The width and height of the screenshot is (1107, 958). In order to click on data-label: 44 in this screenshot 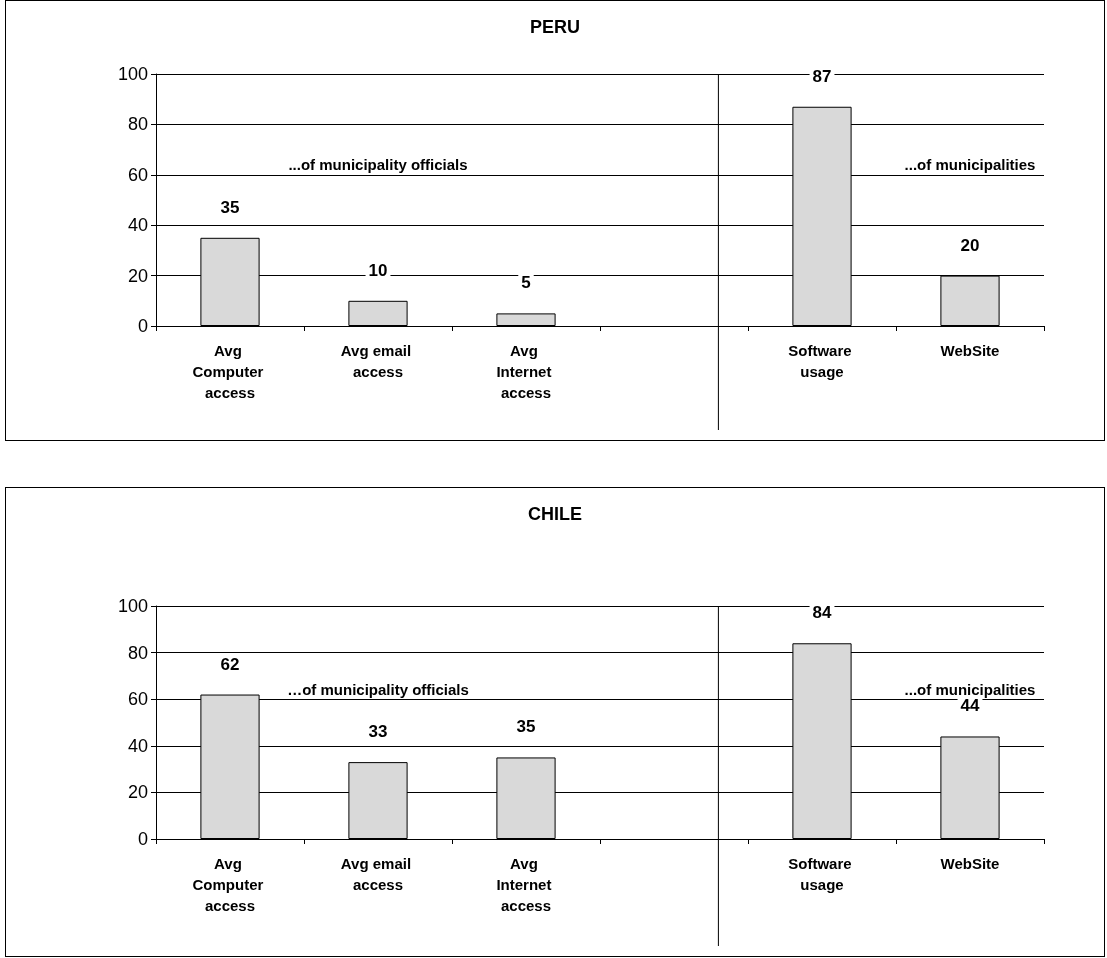, I will do `click(970, 706)`.